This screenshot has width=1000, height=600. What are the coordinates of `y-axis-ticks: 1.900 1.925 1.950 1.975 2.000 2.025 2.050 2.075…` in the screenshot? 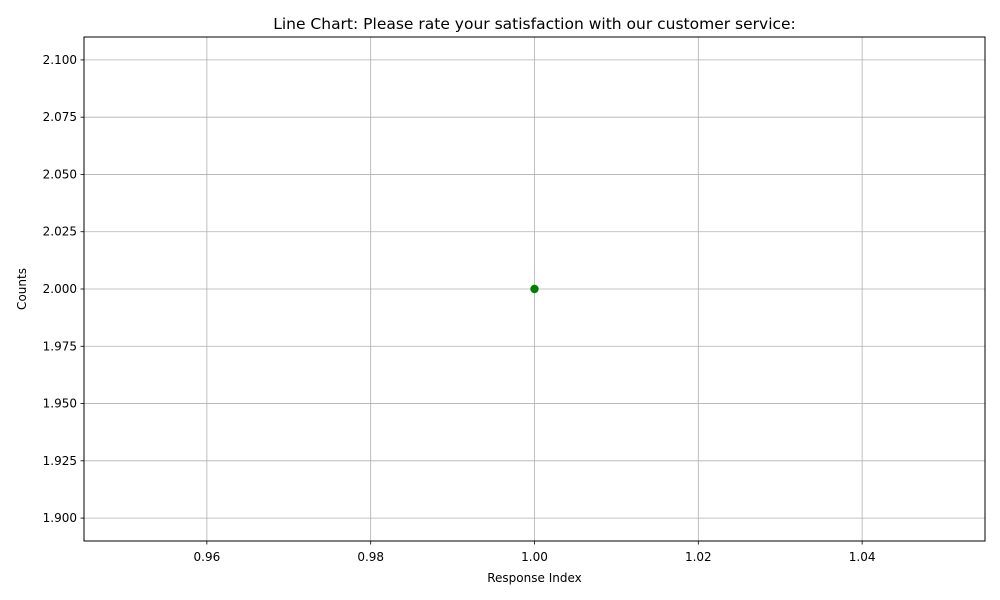 It's located at (63, 289).